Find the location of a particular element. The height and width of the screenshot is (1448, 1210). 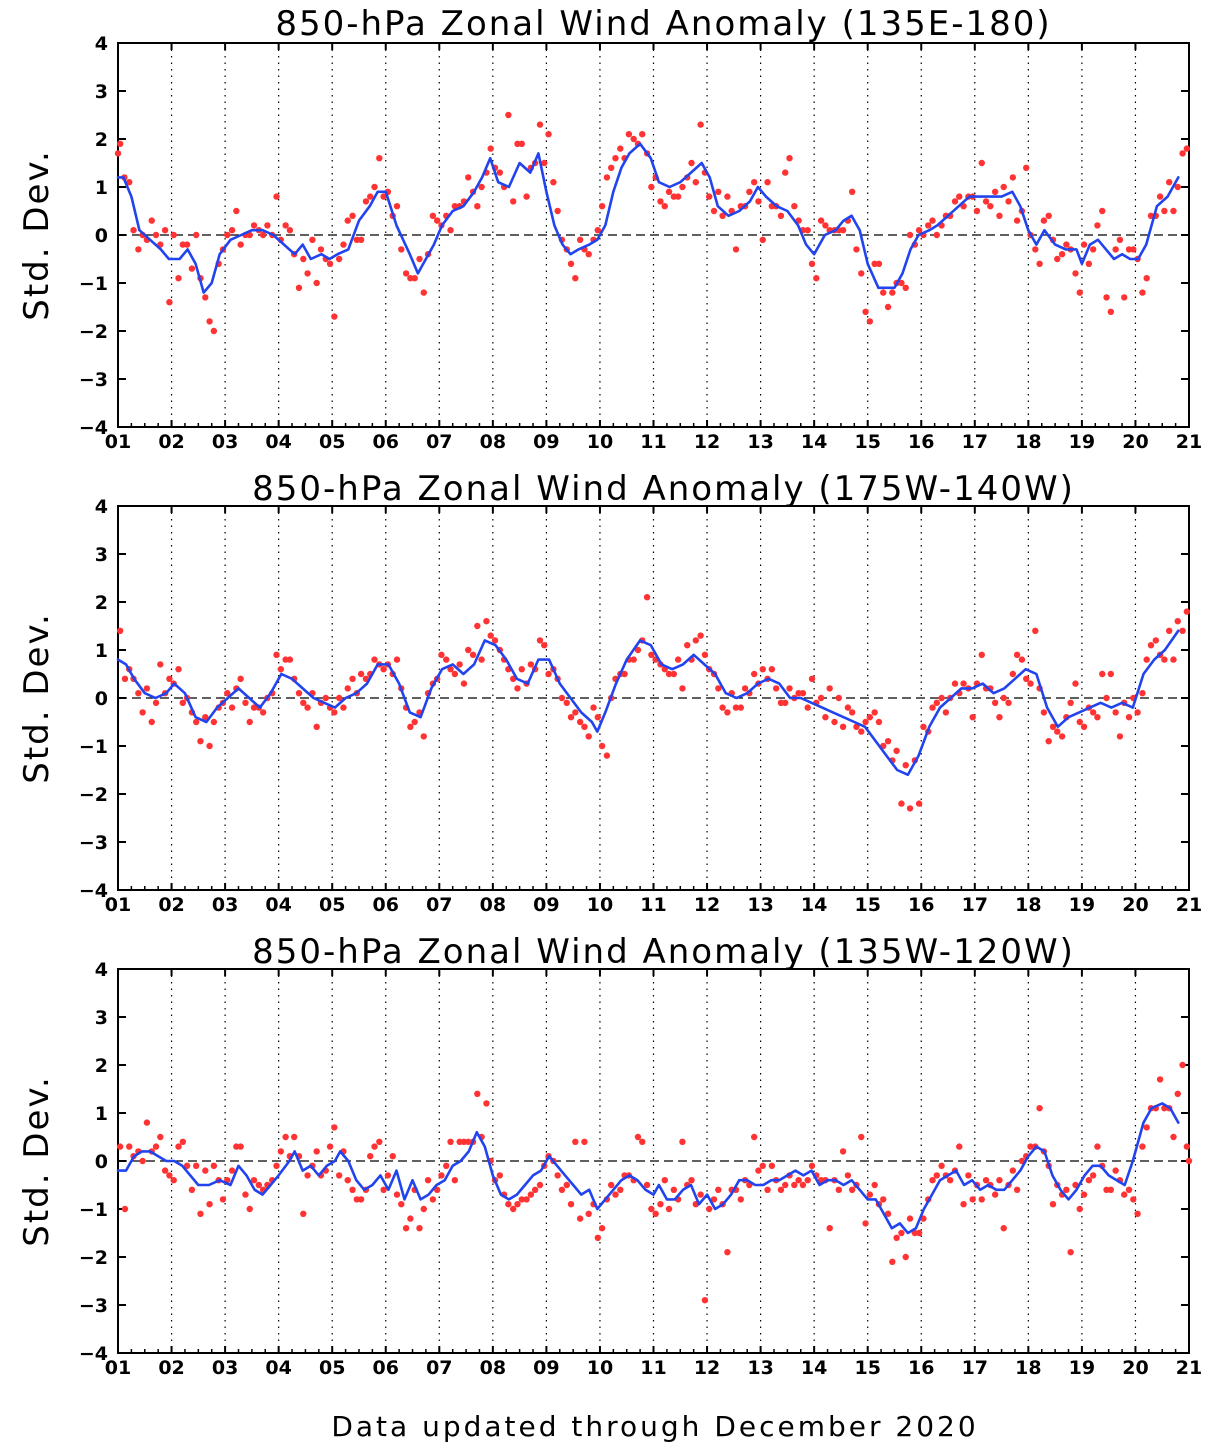

x-tick-label: 12 is located at coordinates (707, 442).